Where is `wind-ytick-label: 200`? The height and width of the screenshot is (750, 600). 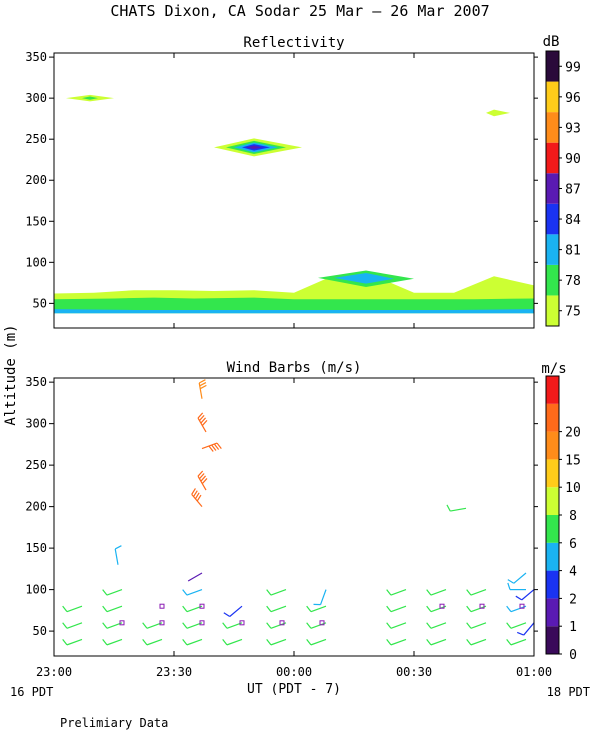
wind-ytick-label: 200 is located at coordinates (36, 507).